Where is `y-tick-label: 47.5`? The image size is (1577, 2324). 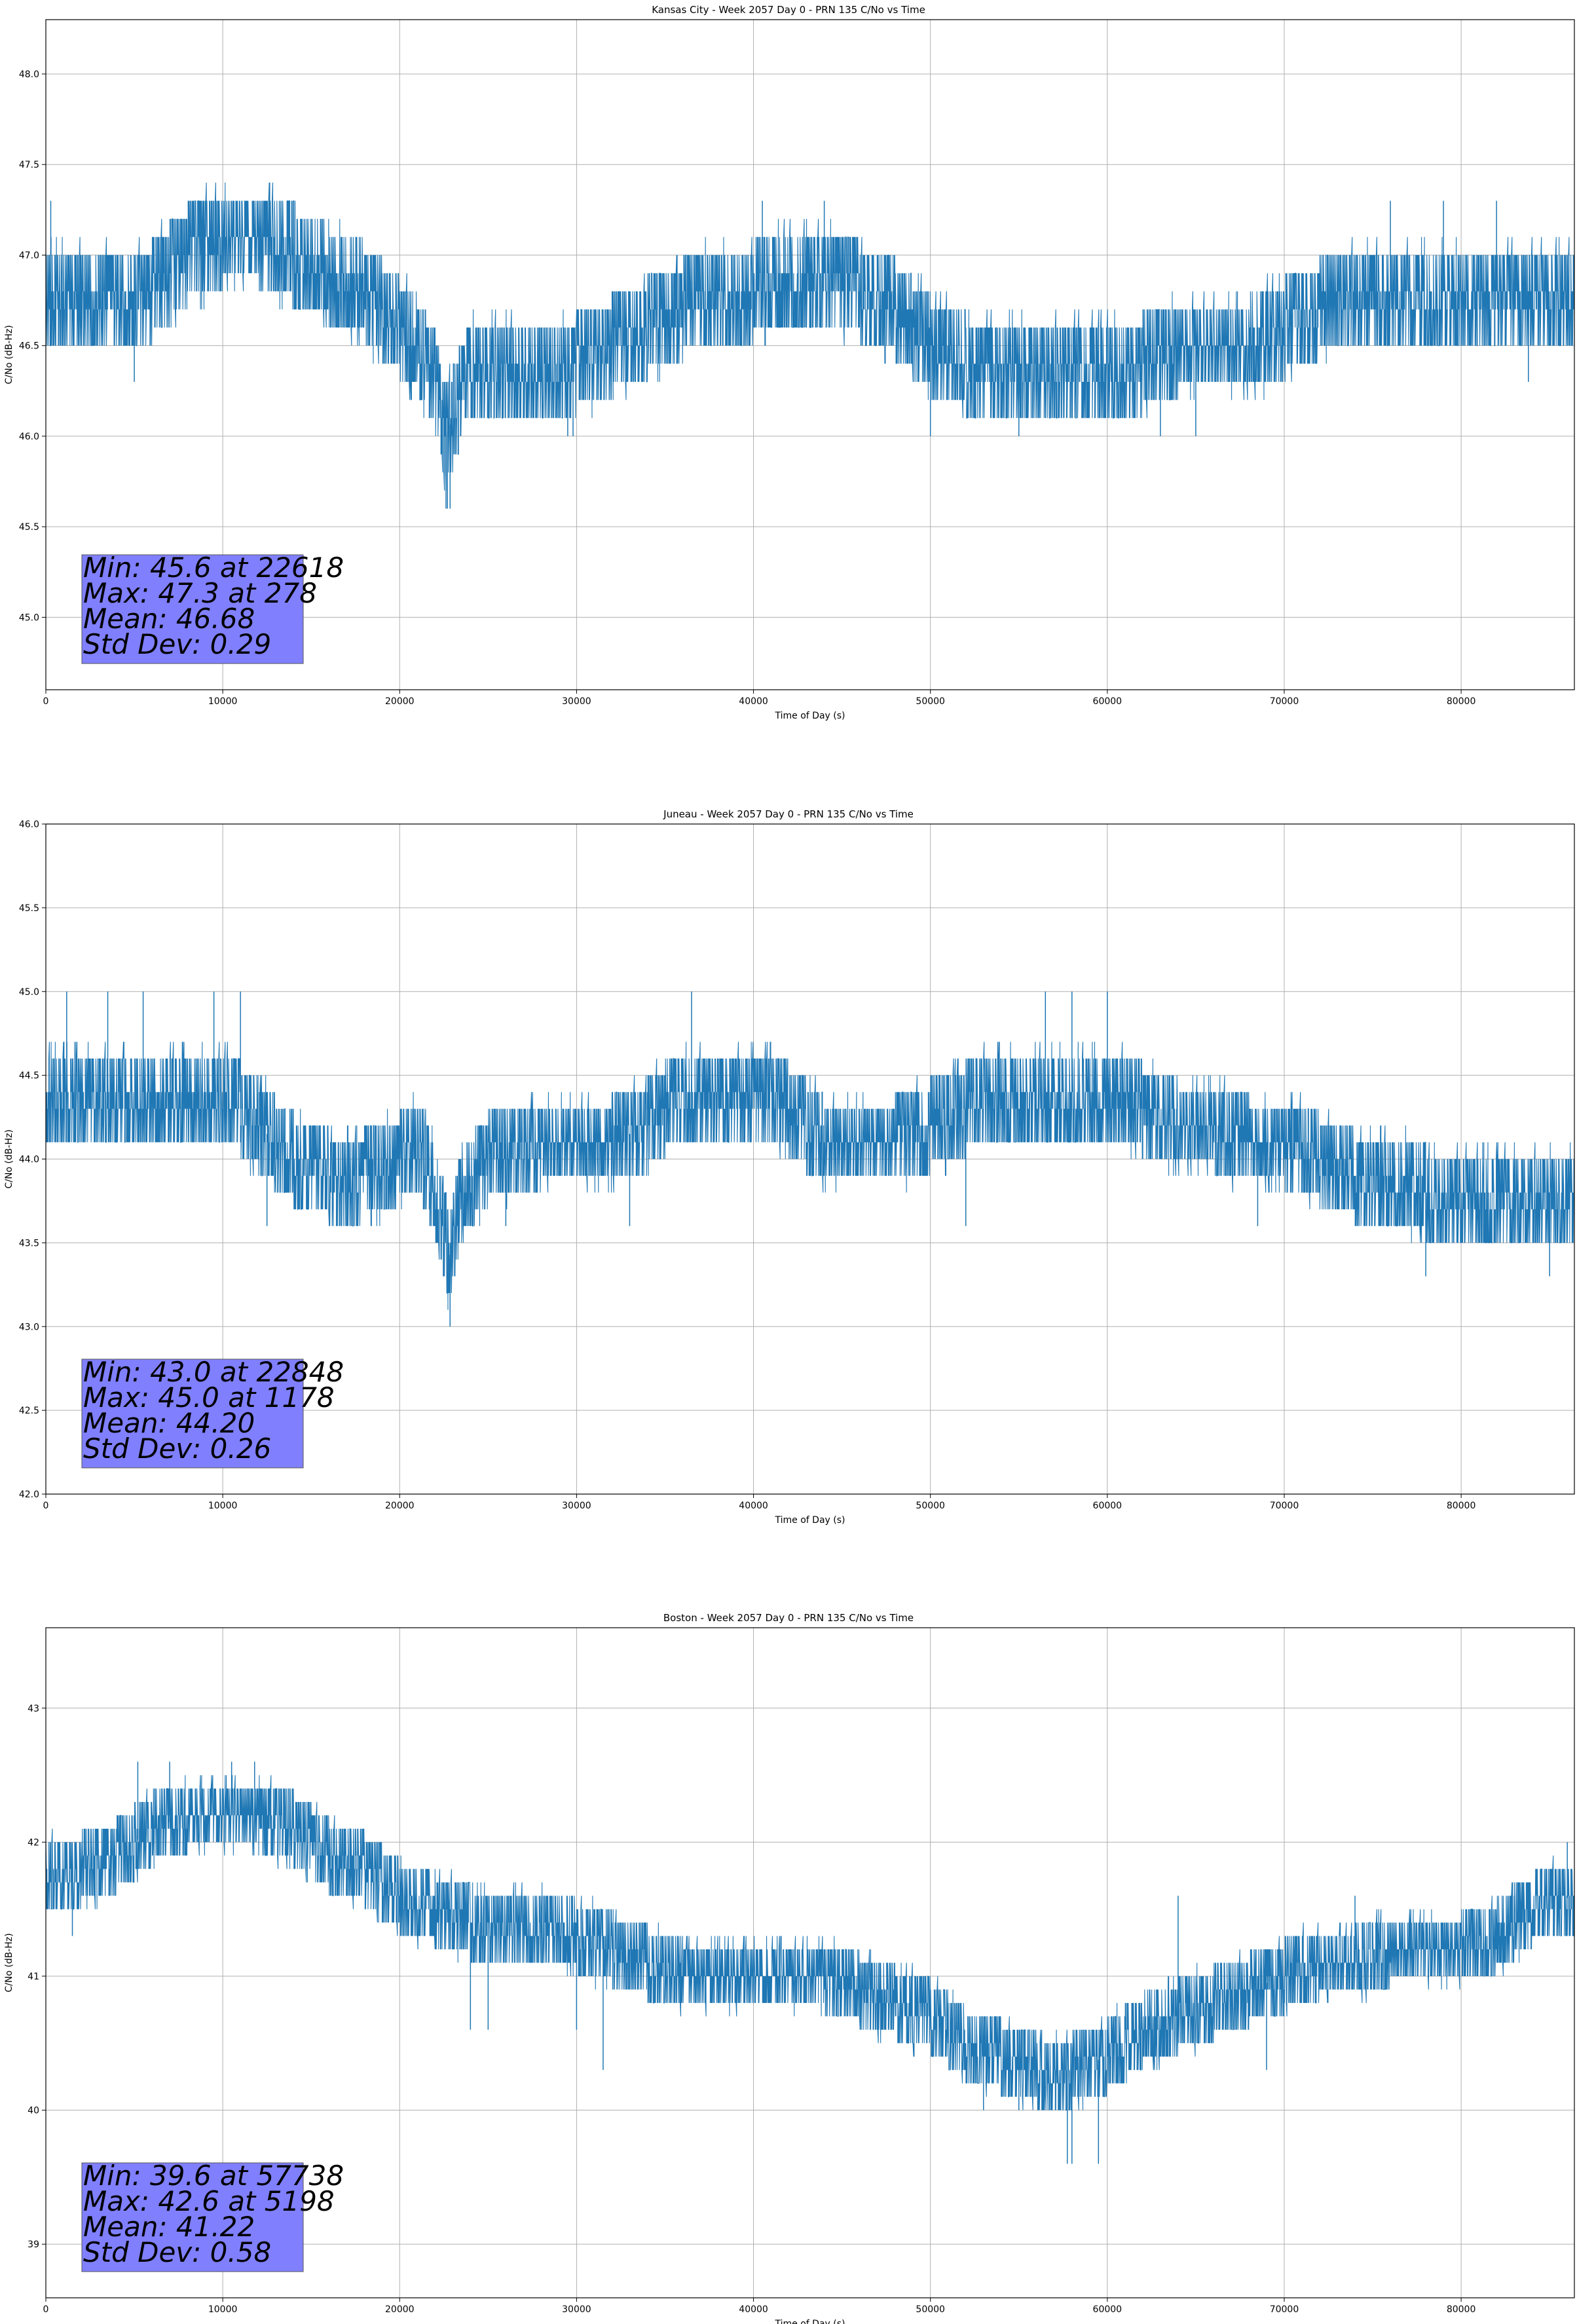 y-tick-label: 47.5 is located at coordinates (29, 165).